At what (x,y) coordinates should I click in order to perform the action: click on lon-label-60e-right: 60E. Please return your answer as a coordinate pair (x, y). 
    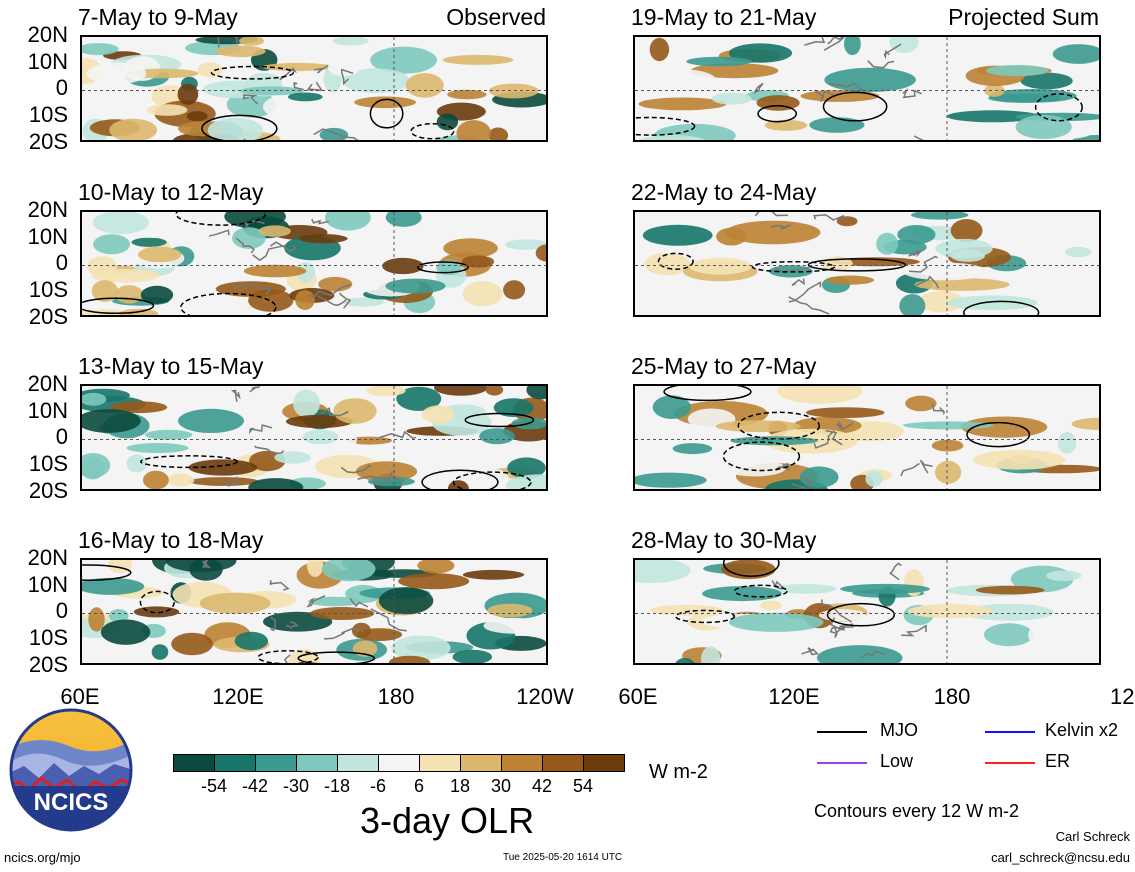
    Looking at the image, I should click on (638, 696).